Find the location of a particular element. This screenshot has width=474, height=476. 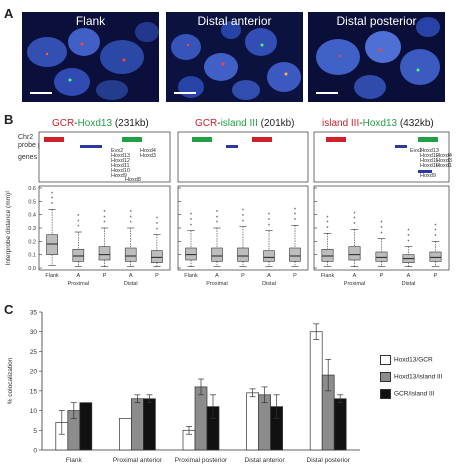

group-title-2-probe-b: island III is located at coordinates (239, 123).